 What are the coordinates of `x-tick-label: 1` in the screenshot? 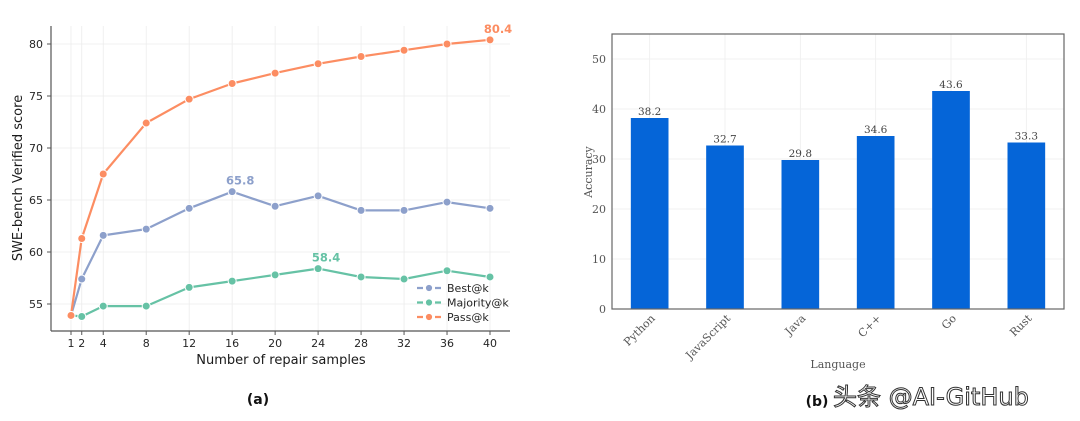 It's located at (71, 343).